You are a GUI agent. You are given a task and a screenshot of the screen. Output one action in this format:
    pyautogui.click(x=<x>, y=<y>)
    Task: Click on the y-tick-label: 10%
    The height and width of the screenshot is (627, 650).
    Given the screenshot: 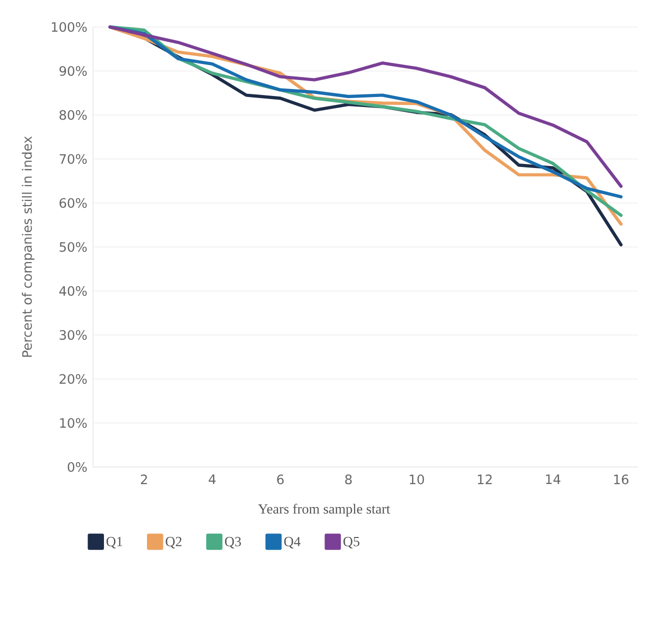 What is the action you would take?
    pyautogui.click(x=73, y=423)
    